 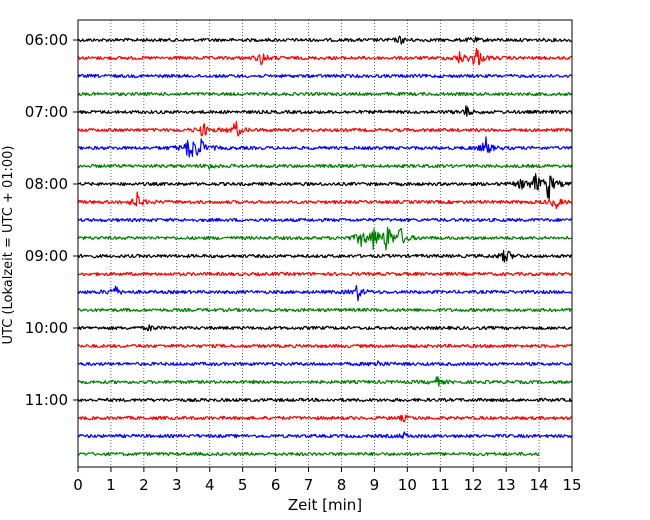 What do you see at coordinates (46, 112) in the screenshot?
I see `y-tick-label: 07:00` at bounding box center [46, 112].